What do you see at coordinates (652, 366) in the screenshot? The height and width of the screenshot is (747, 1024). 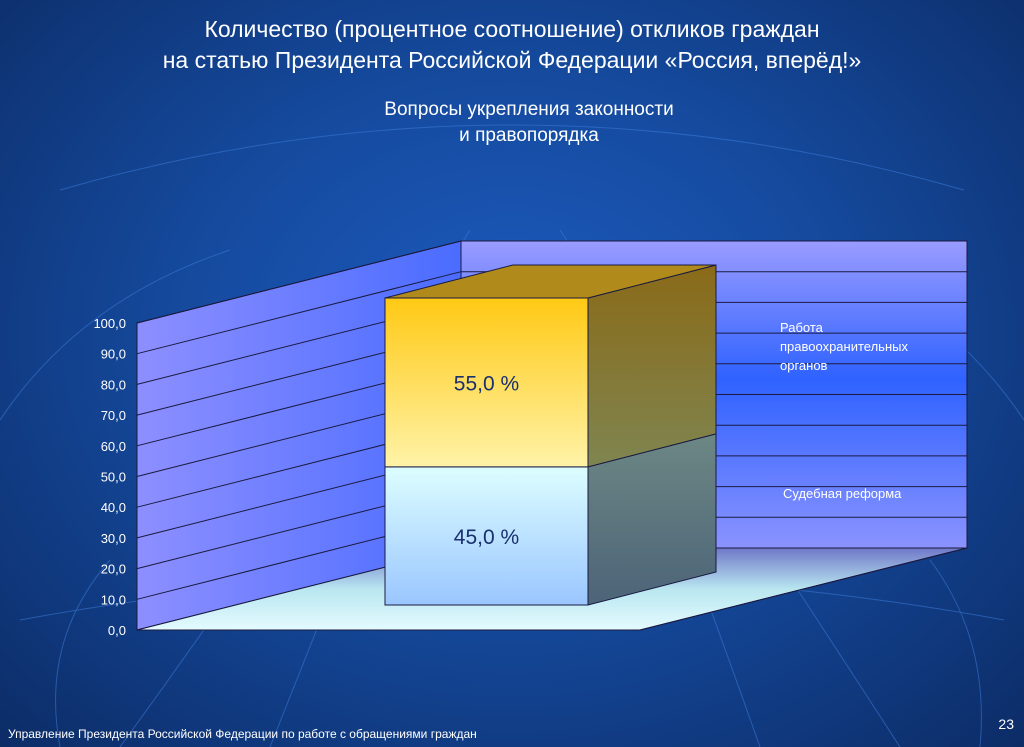 I see `bar-side-segment` at bounding box center [652, 366].